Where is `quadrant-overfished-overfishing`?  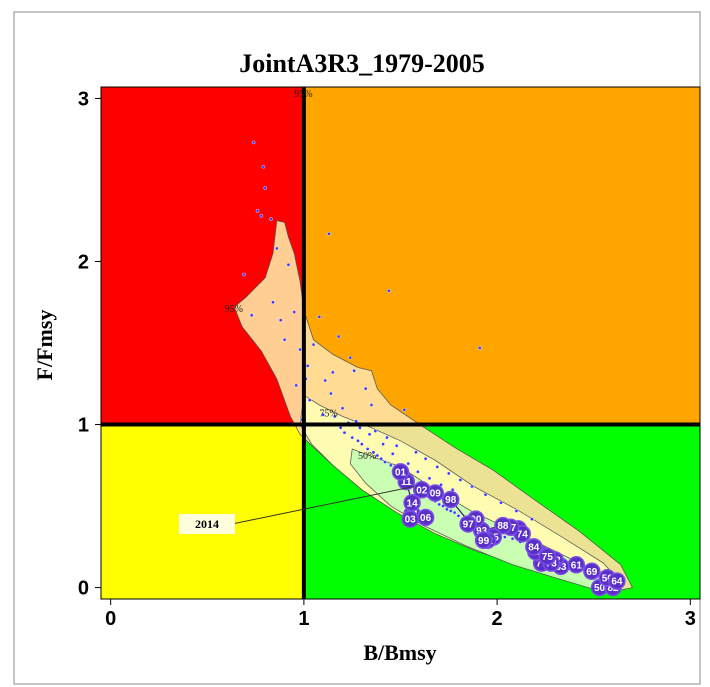
quadrant-overfished-overfishing is located at coordinates (202, 256).